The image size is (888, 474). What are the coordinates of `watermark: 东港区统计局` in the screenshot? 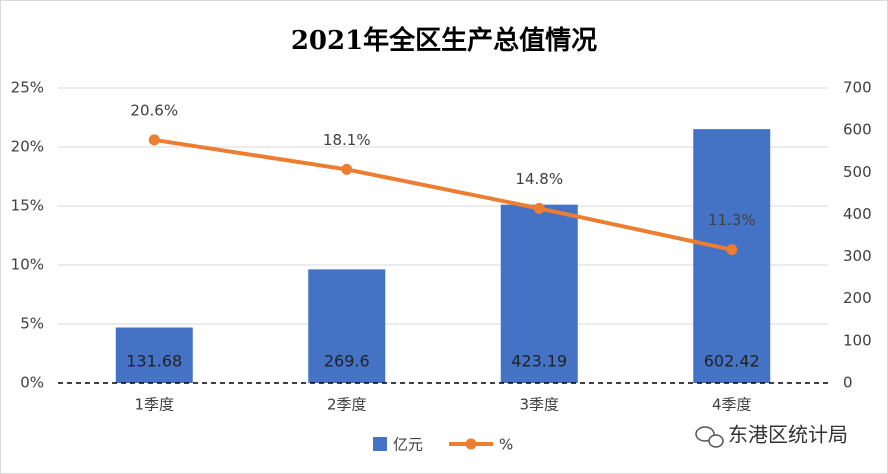 It's located at (771, 435).